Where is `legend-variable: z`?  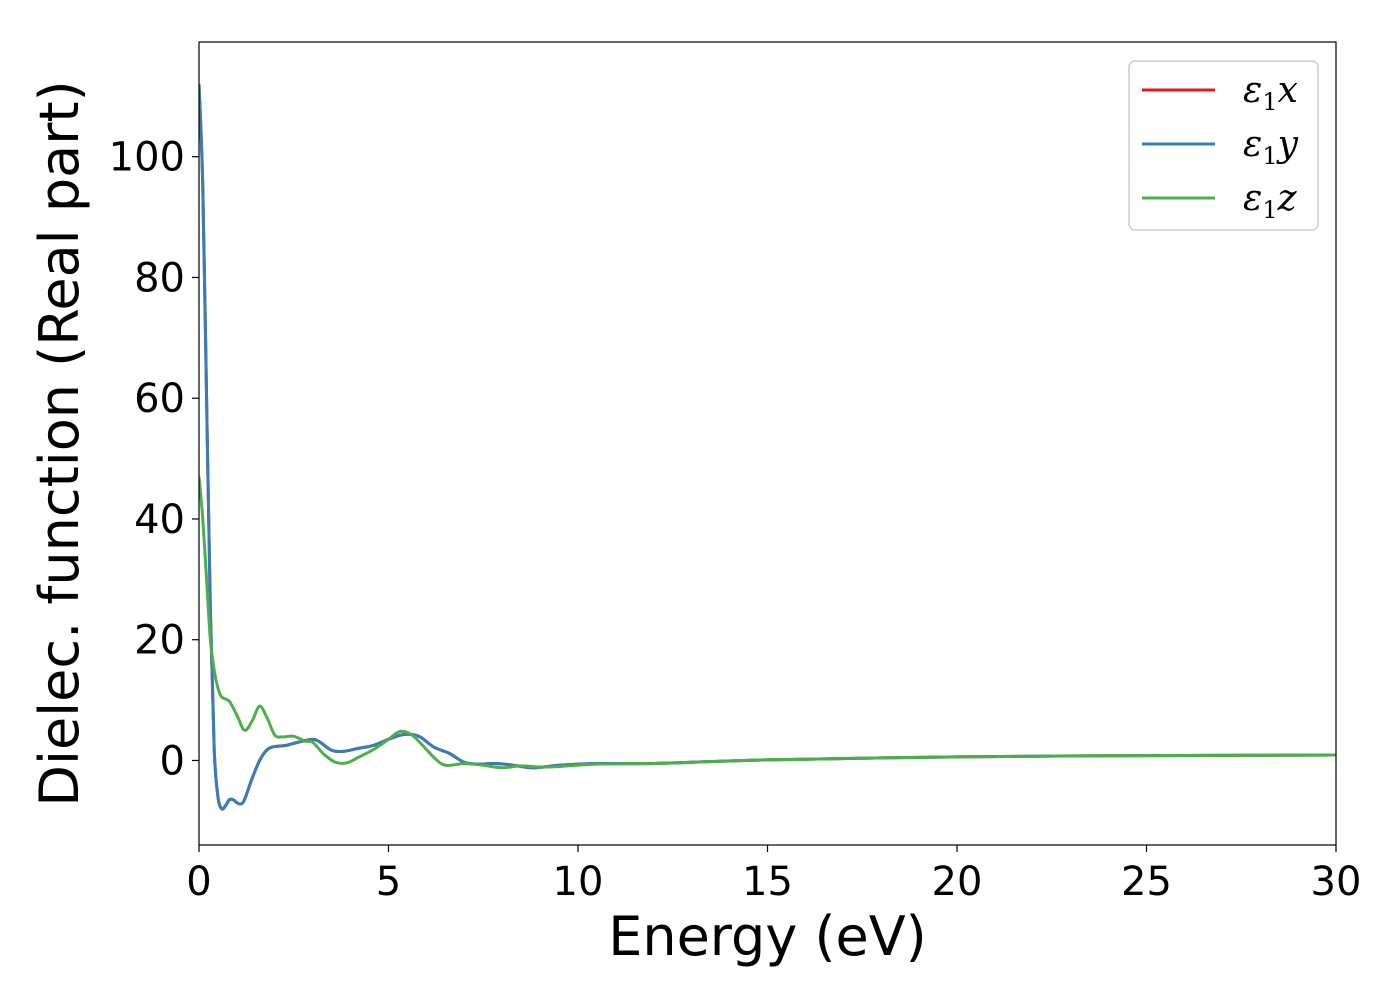 legend-variable: z is located at coordinates (1287, 198).